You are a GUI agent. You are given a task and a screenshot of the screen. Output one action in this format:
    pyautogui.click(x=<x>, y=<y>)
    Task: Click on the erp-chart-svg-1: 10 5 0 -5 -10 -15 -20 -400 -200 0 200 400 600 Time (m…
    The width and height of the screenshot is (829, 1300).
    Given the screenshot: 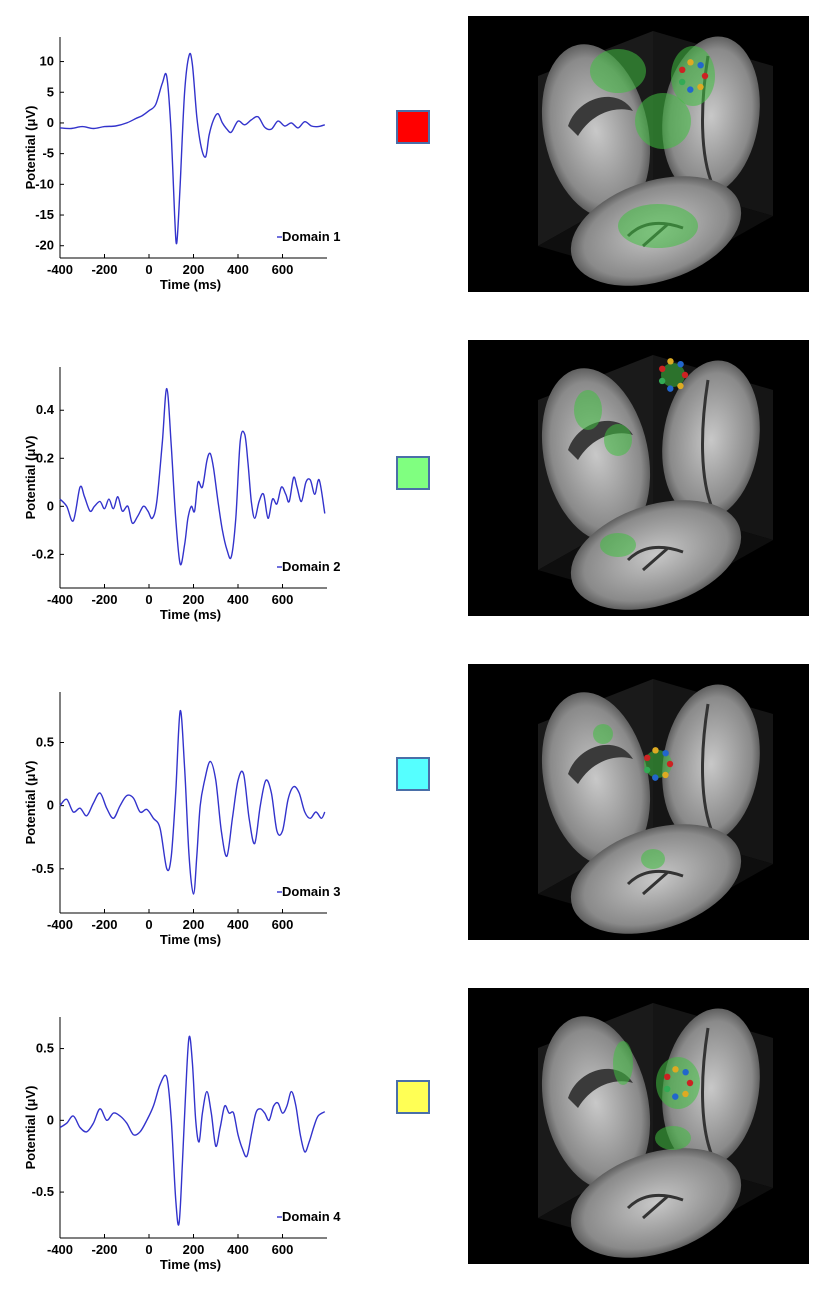 What is the action you would take?
    pyautogui.click(x=182, y=164)
    